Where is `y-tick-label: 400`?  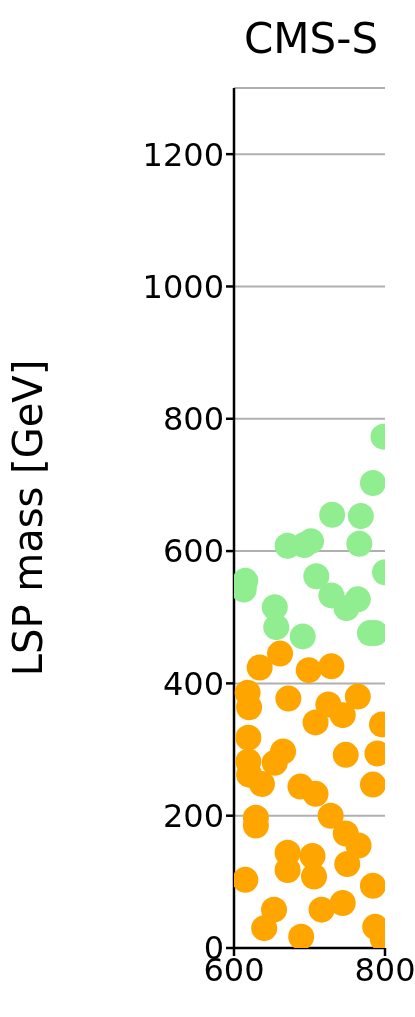 y-tick-label: 400 is located at coordinates (193, 683).